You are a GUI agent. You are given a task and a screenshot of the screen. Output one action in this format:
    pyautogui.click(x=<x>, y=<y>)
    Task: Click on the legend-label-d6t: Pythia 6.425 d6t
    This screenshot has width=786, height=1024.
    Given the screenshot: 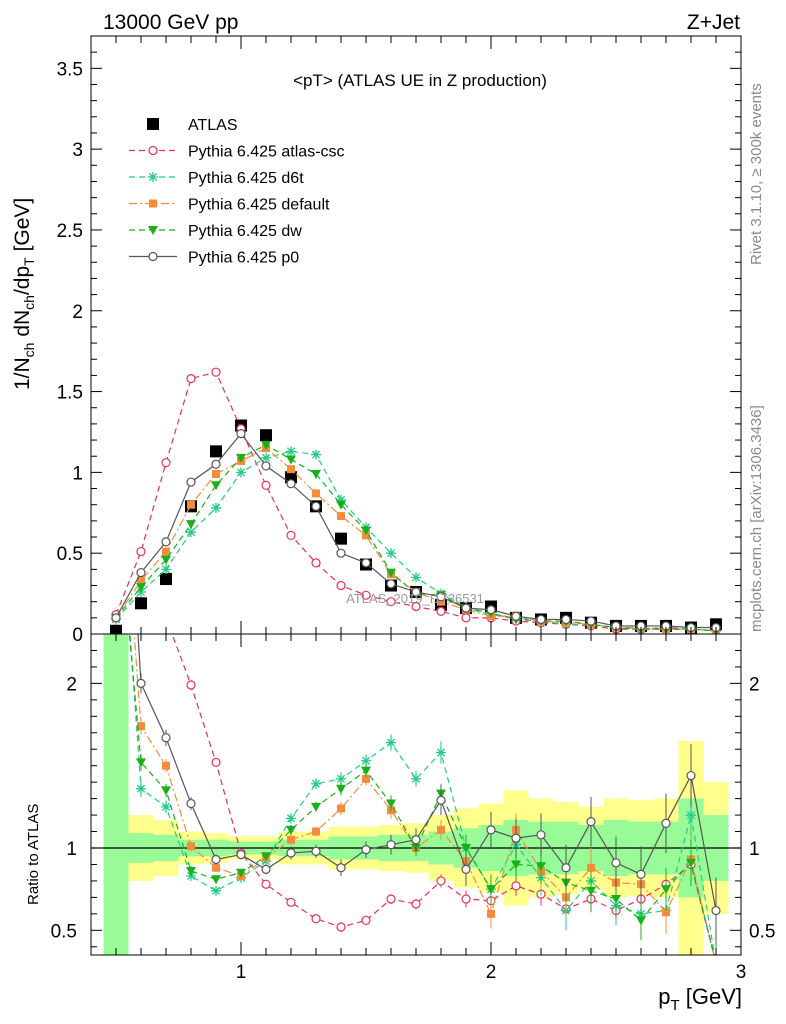 What is the action you would take?
    pyautogui.click(x=246, y=178)
    